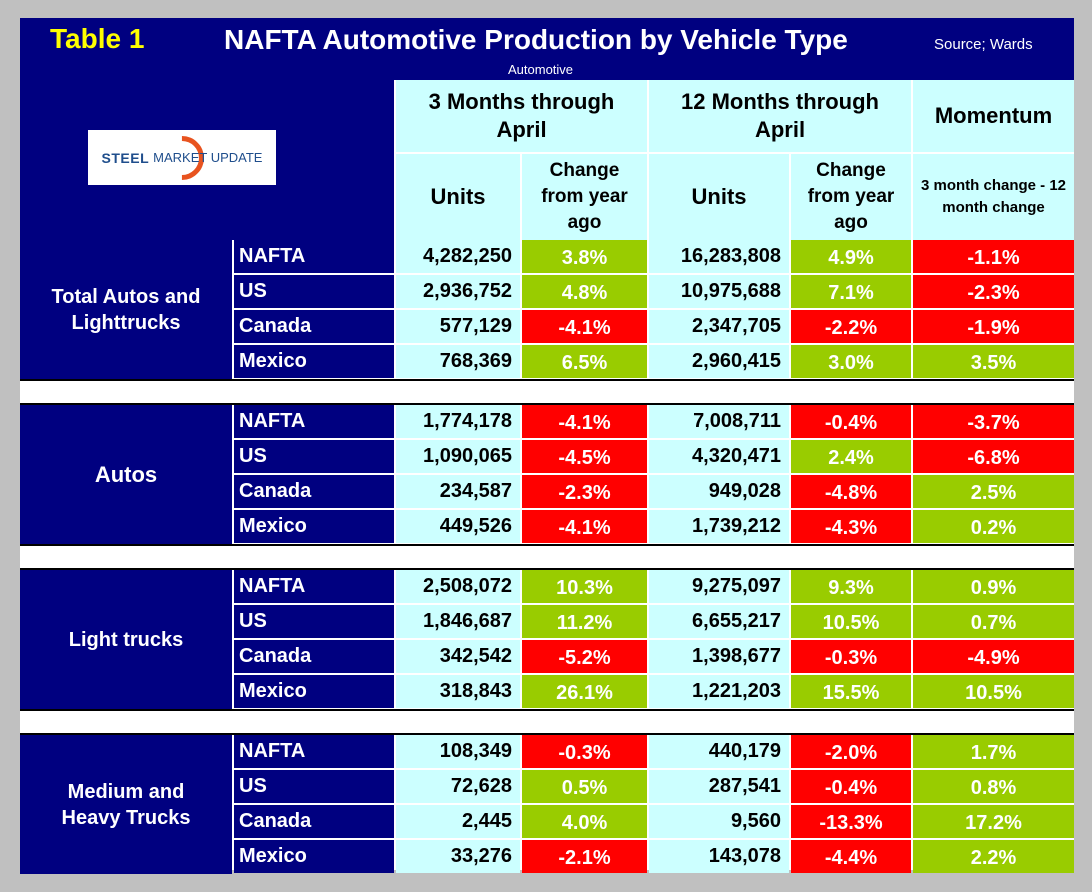  Describe the element at coordinates (719, 326) in the screenshot. I see `units-12m-cell: 2,347,705` at that location.